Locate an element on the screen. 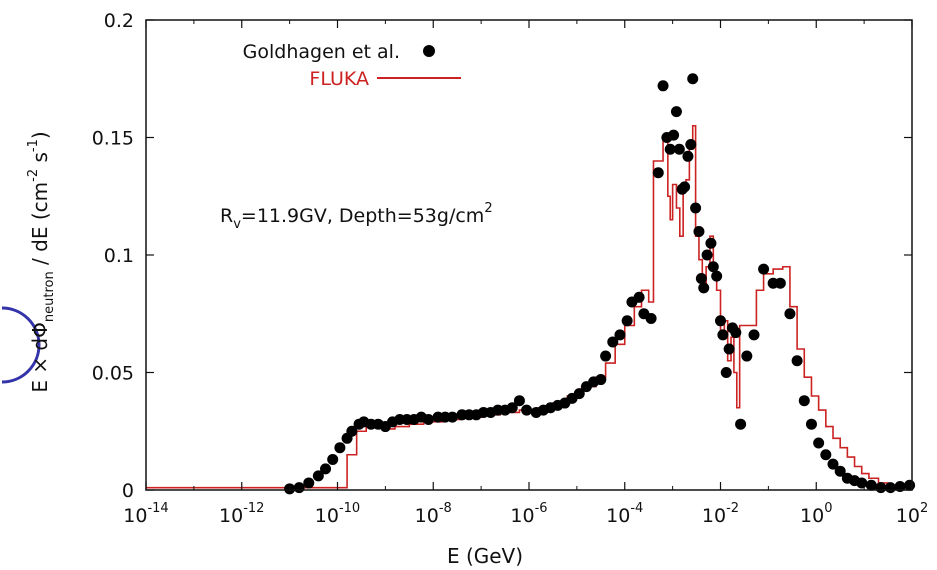 Image resolution: width=937 pixels, height=570 pixels. y-tick-label: 0.05 is located at coordinates (113, 374).